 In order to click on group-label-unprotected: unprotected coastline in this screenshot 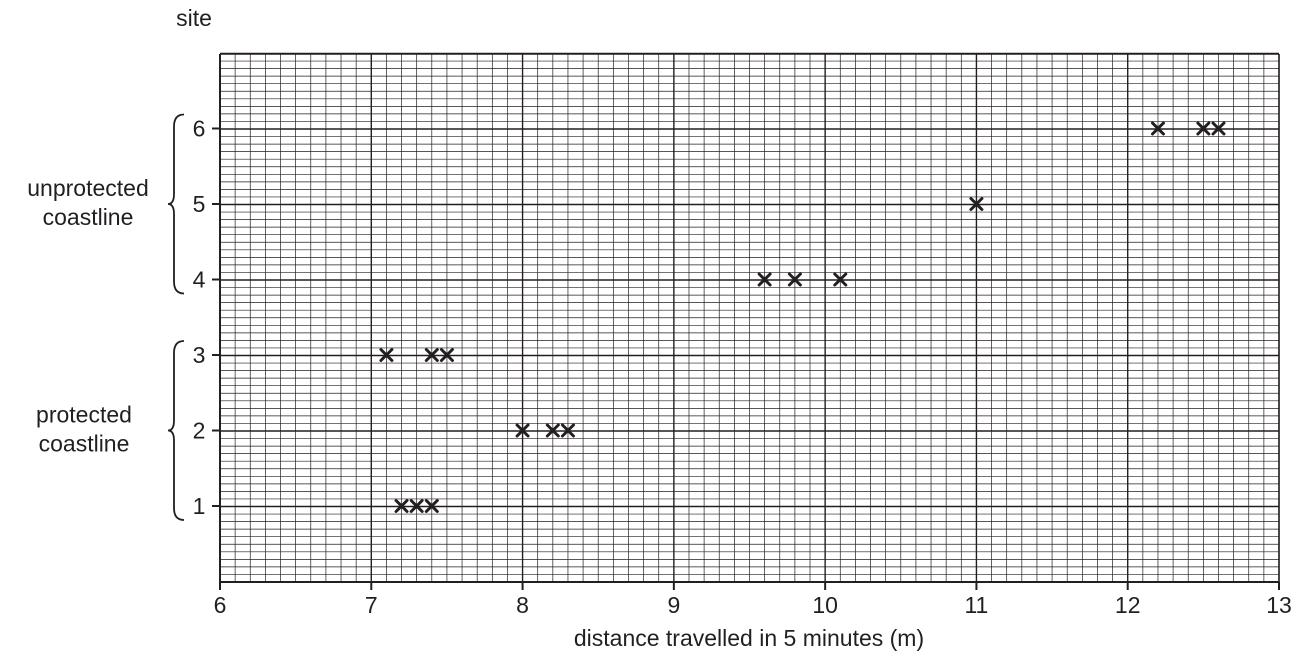, I will do `click(87, 202)`.